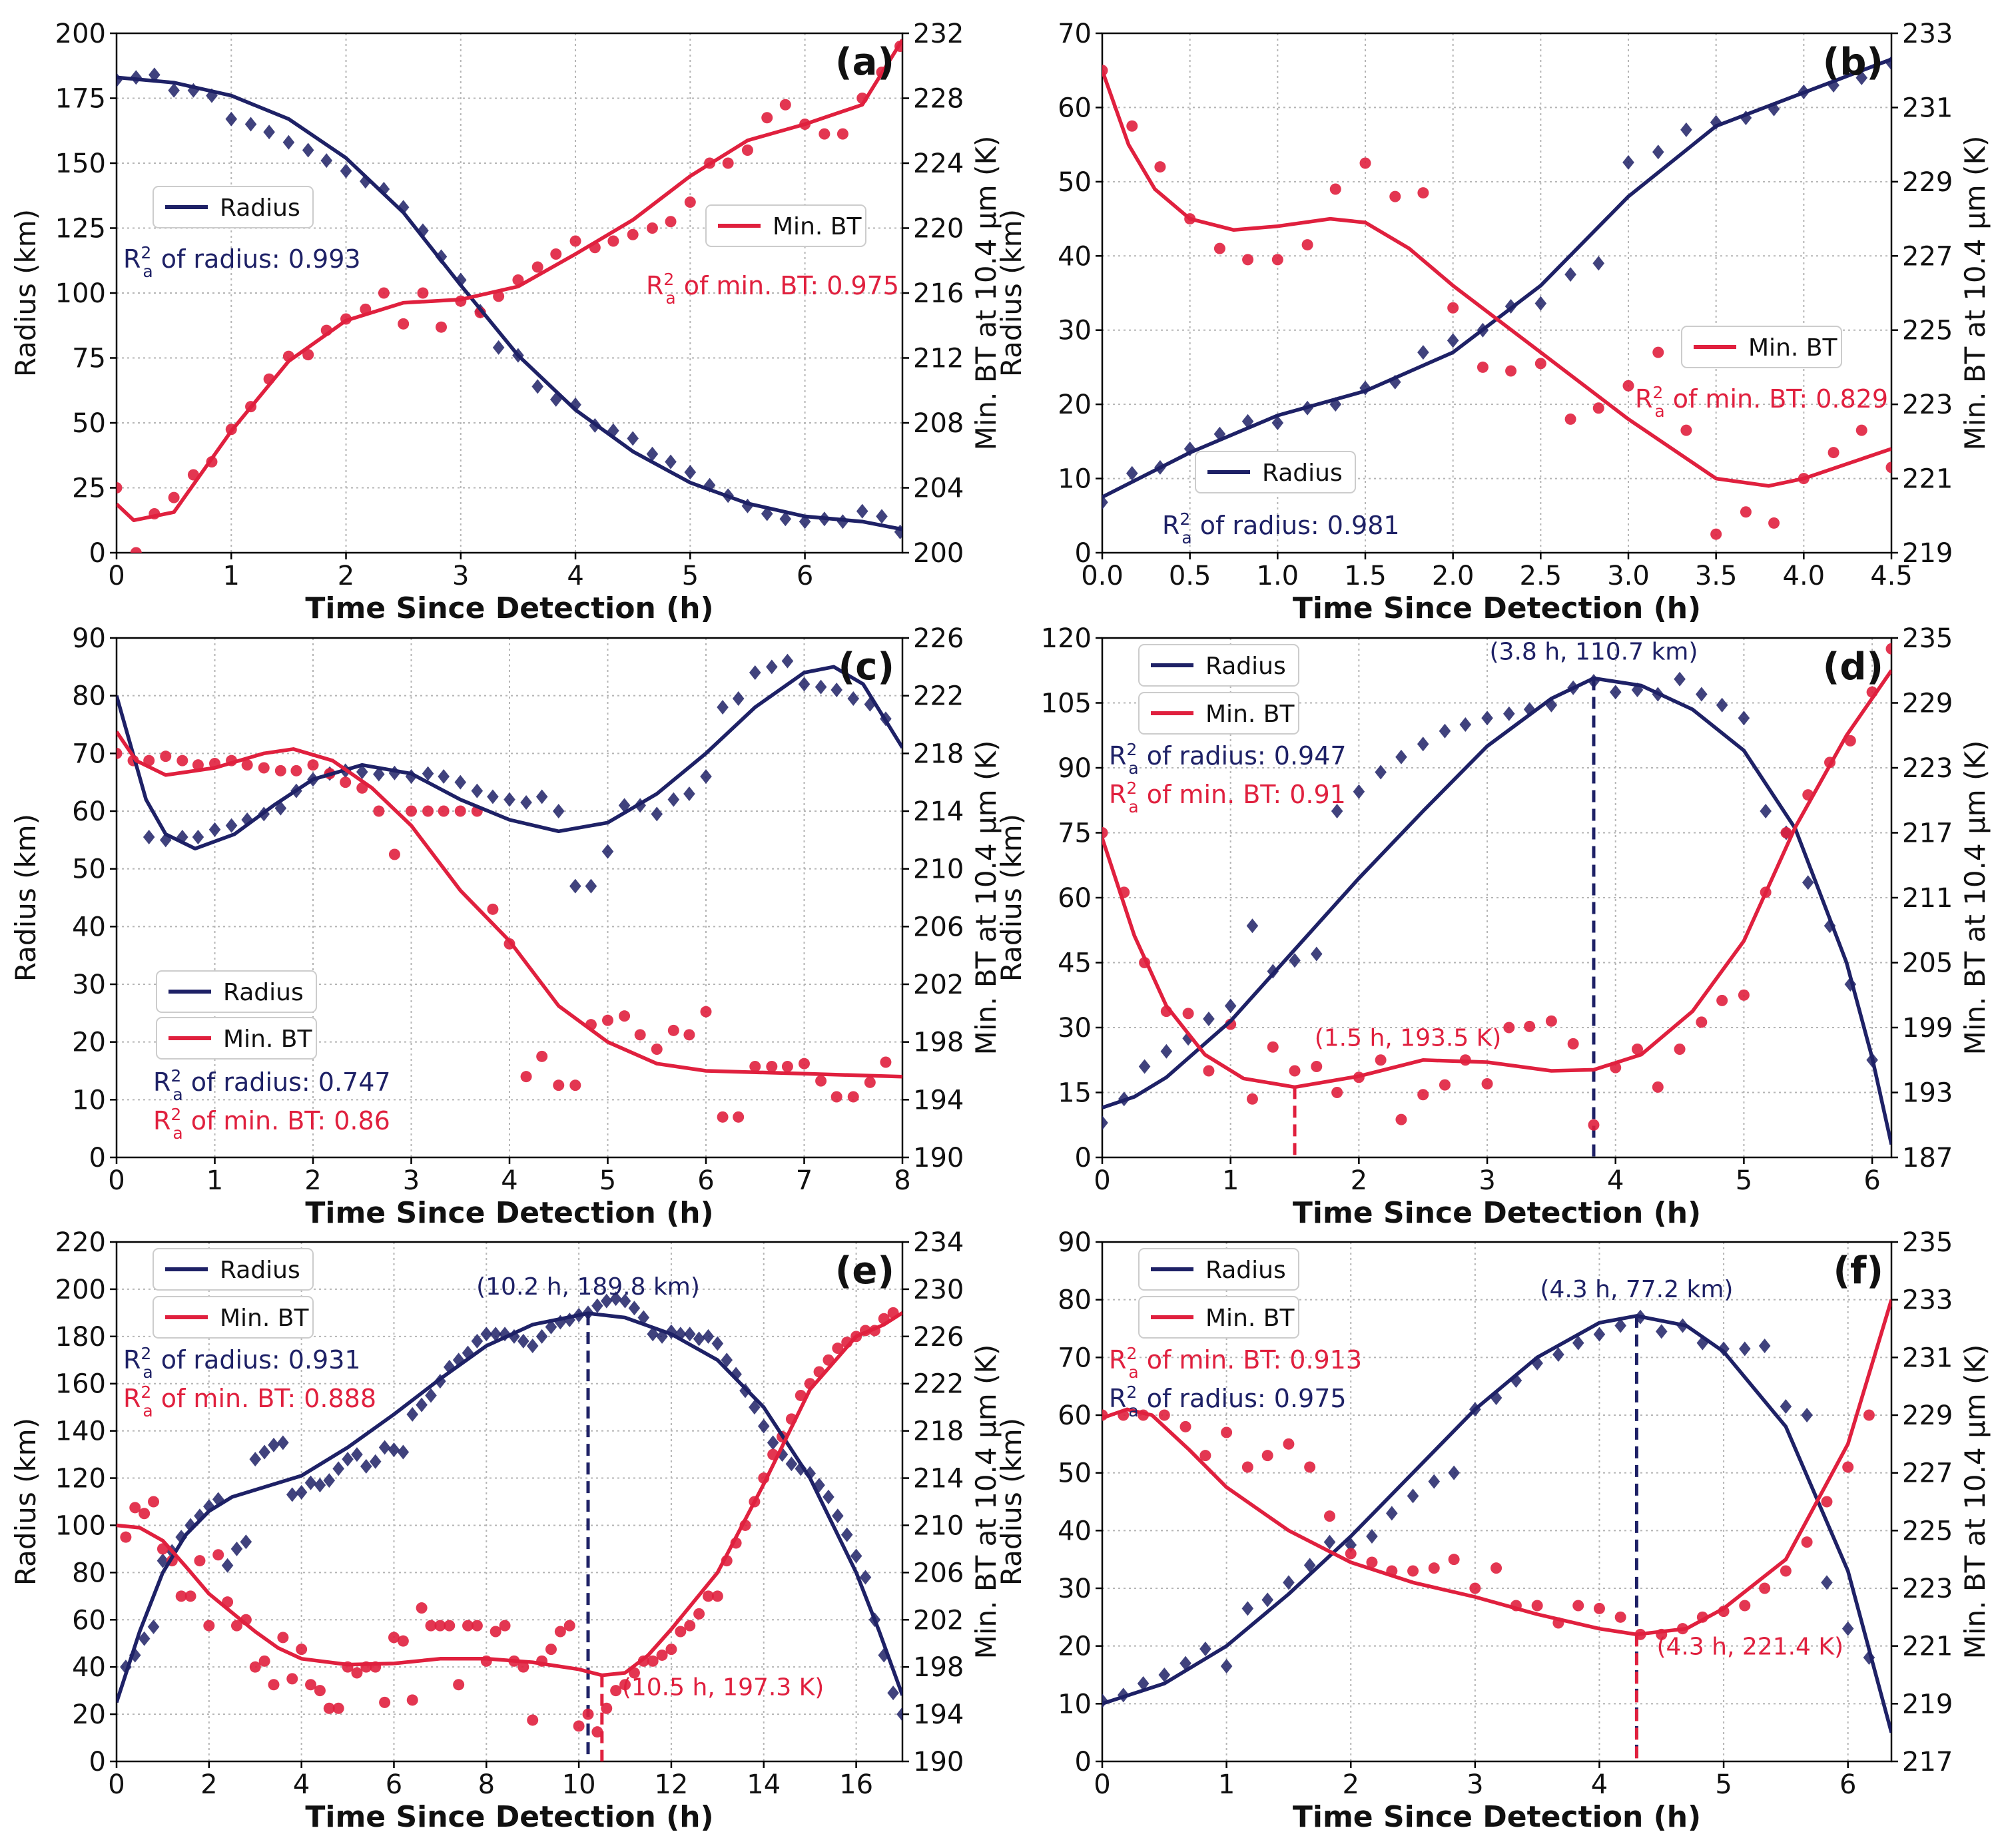 The width and height of the screenshot is (1998, 1848). I want to click on plot-area, so click(1496, 297).